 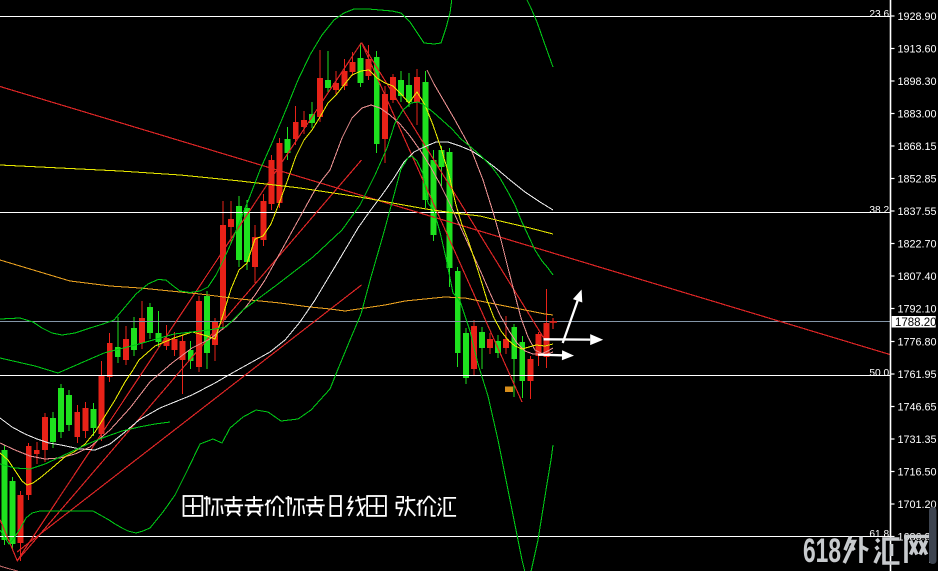 What do you see at coordinates (917, 147) in the screenshot?
I see `svg-text: 1868.15` at bounding box center [917, 147].